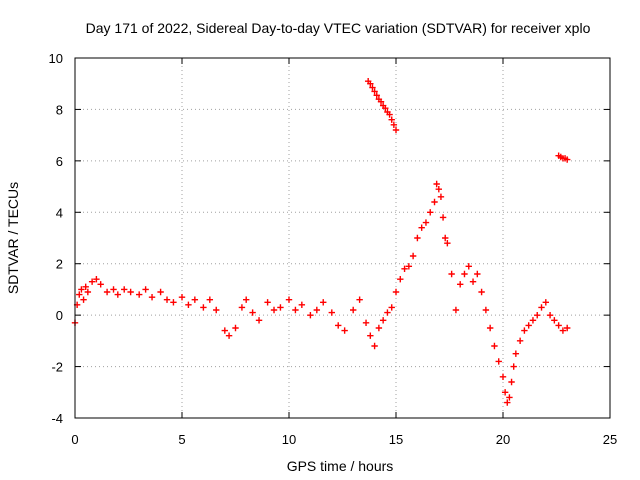  Describe the element at coordinates (56, 58) in the screenshot. I see `y-tick-label: 10` at that location.